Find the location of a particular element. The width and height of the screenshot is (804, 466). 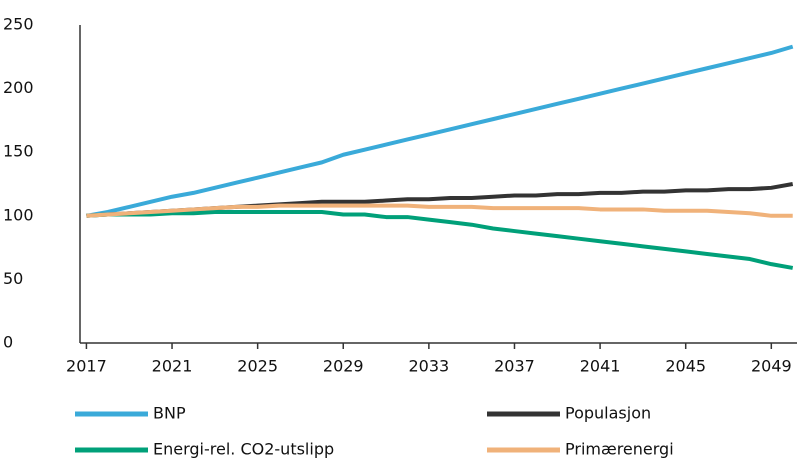

x-tick-label: 2021 is located at coordinates (172, 366).